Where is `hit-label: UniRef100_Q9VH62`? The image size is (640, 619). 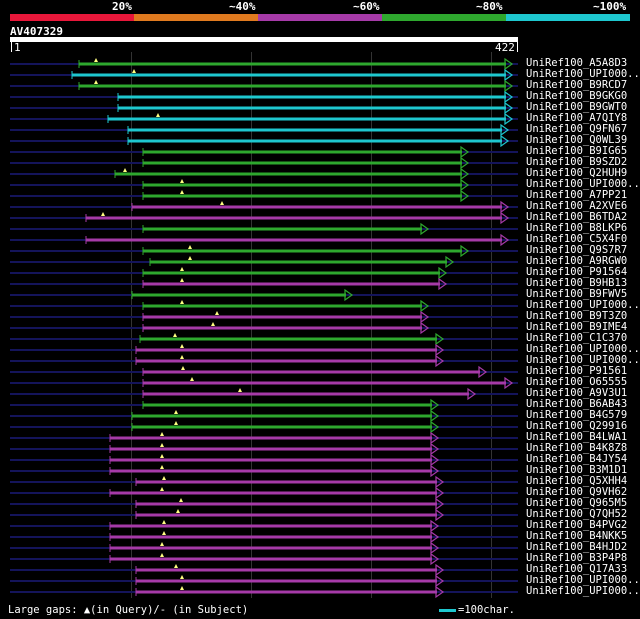 hit-label: UniRef100_Q9VH62 is located at coordinates (577, 492).